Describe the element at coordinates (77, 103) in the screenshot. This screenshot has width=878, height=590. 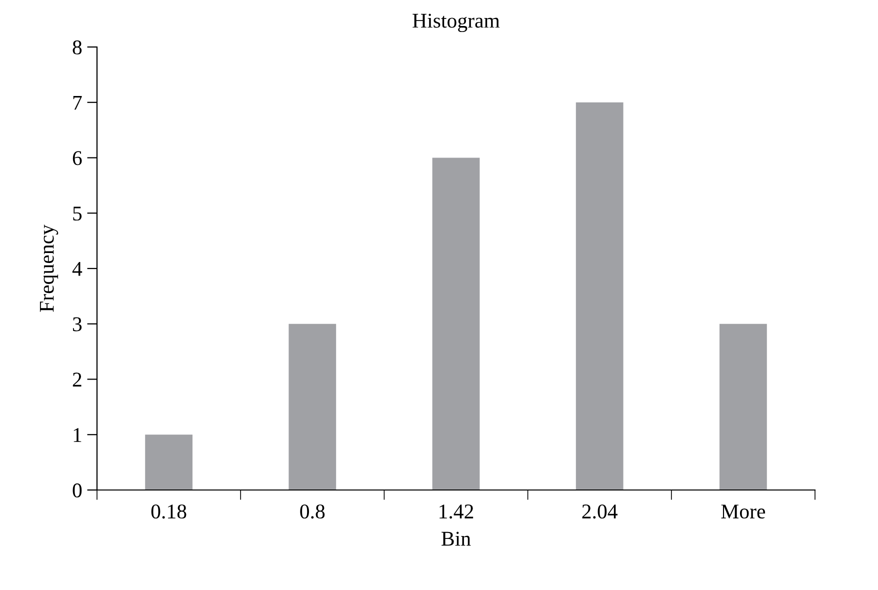
I see `y-tick-label: 7` at that location.